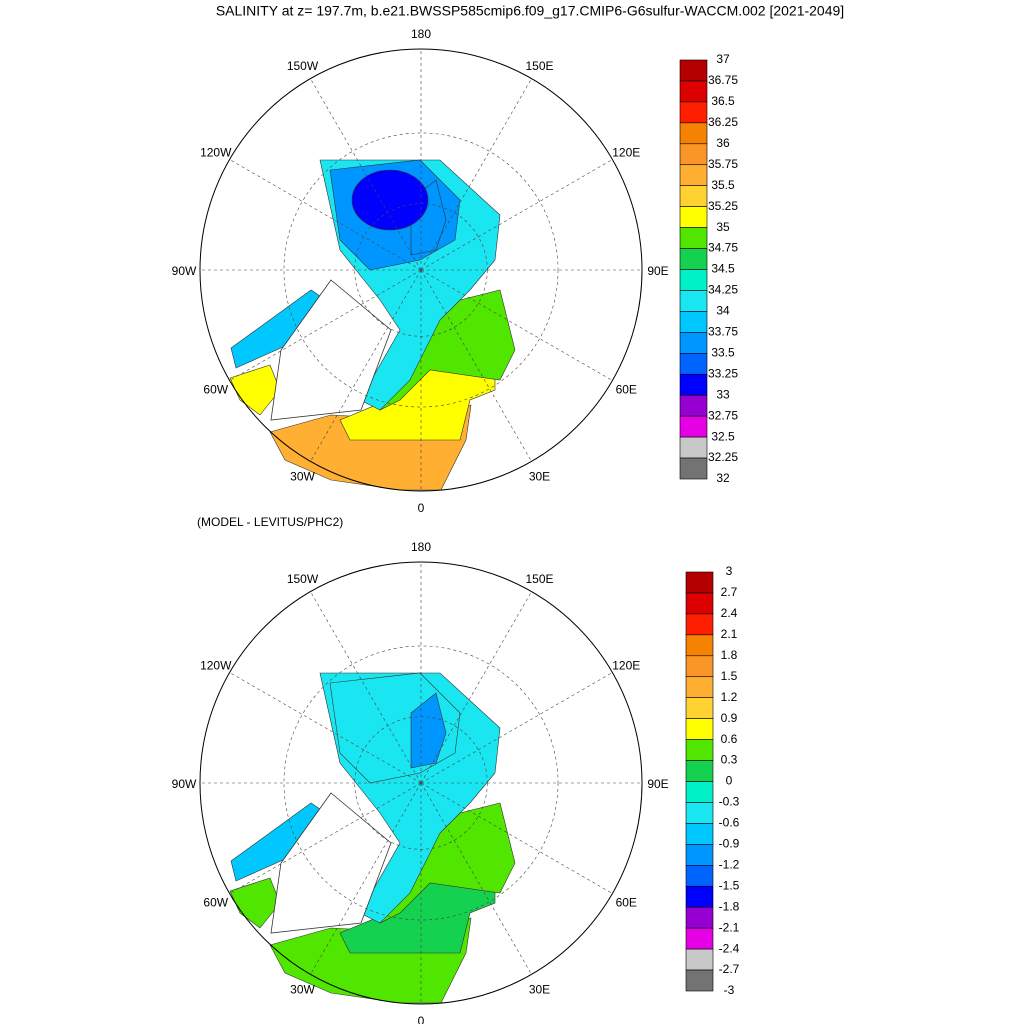  I want to click on longitude-label: 60E, so click(626, 903).